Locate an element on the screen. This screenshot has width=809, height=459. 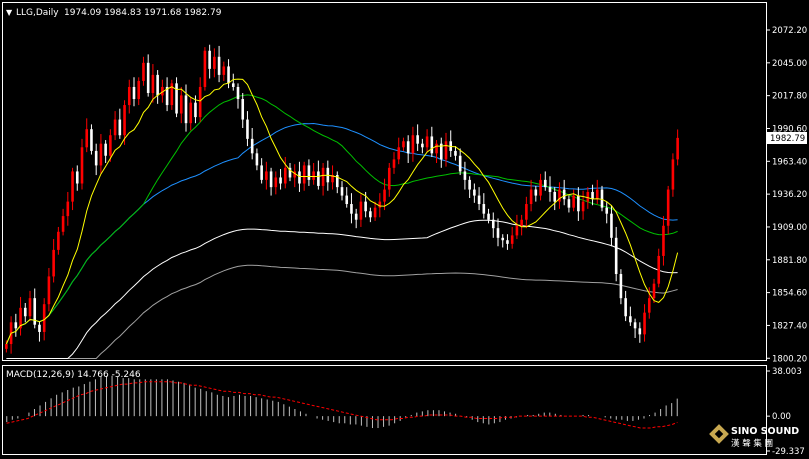
logo-text-en: SINO SOUND is located at coordinates (765, 431).